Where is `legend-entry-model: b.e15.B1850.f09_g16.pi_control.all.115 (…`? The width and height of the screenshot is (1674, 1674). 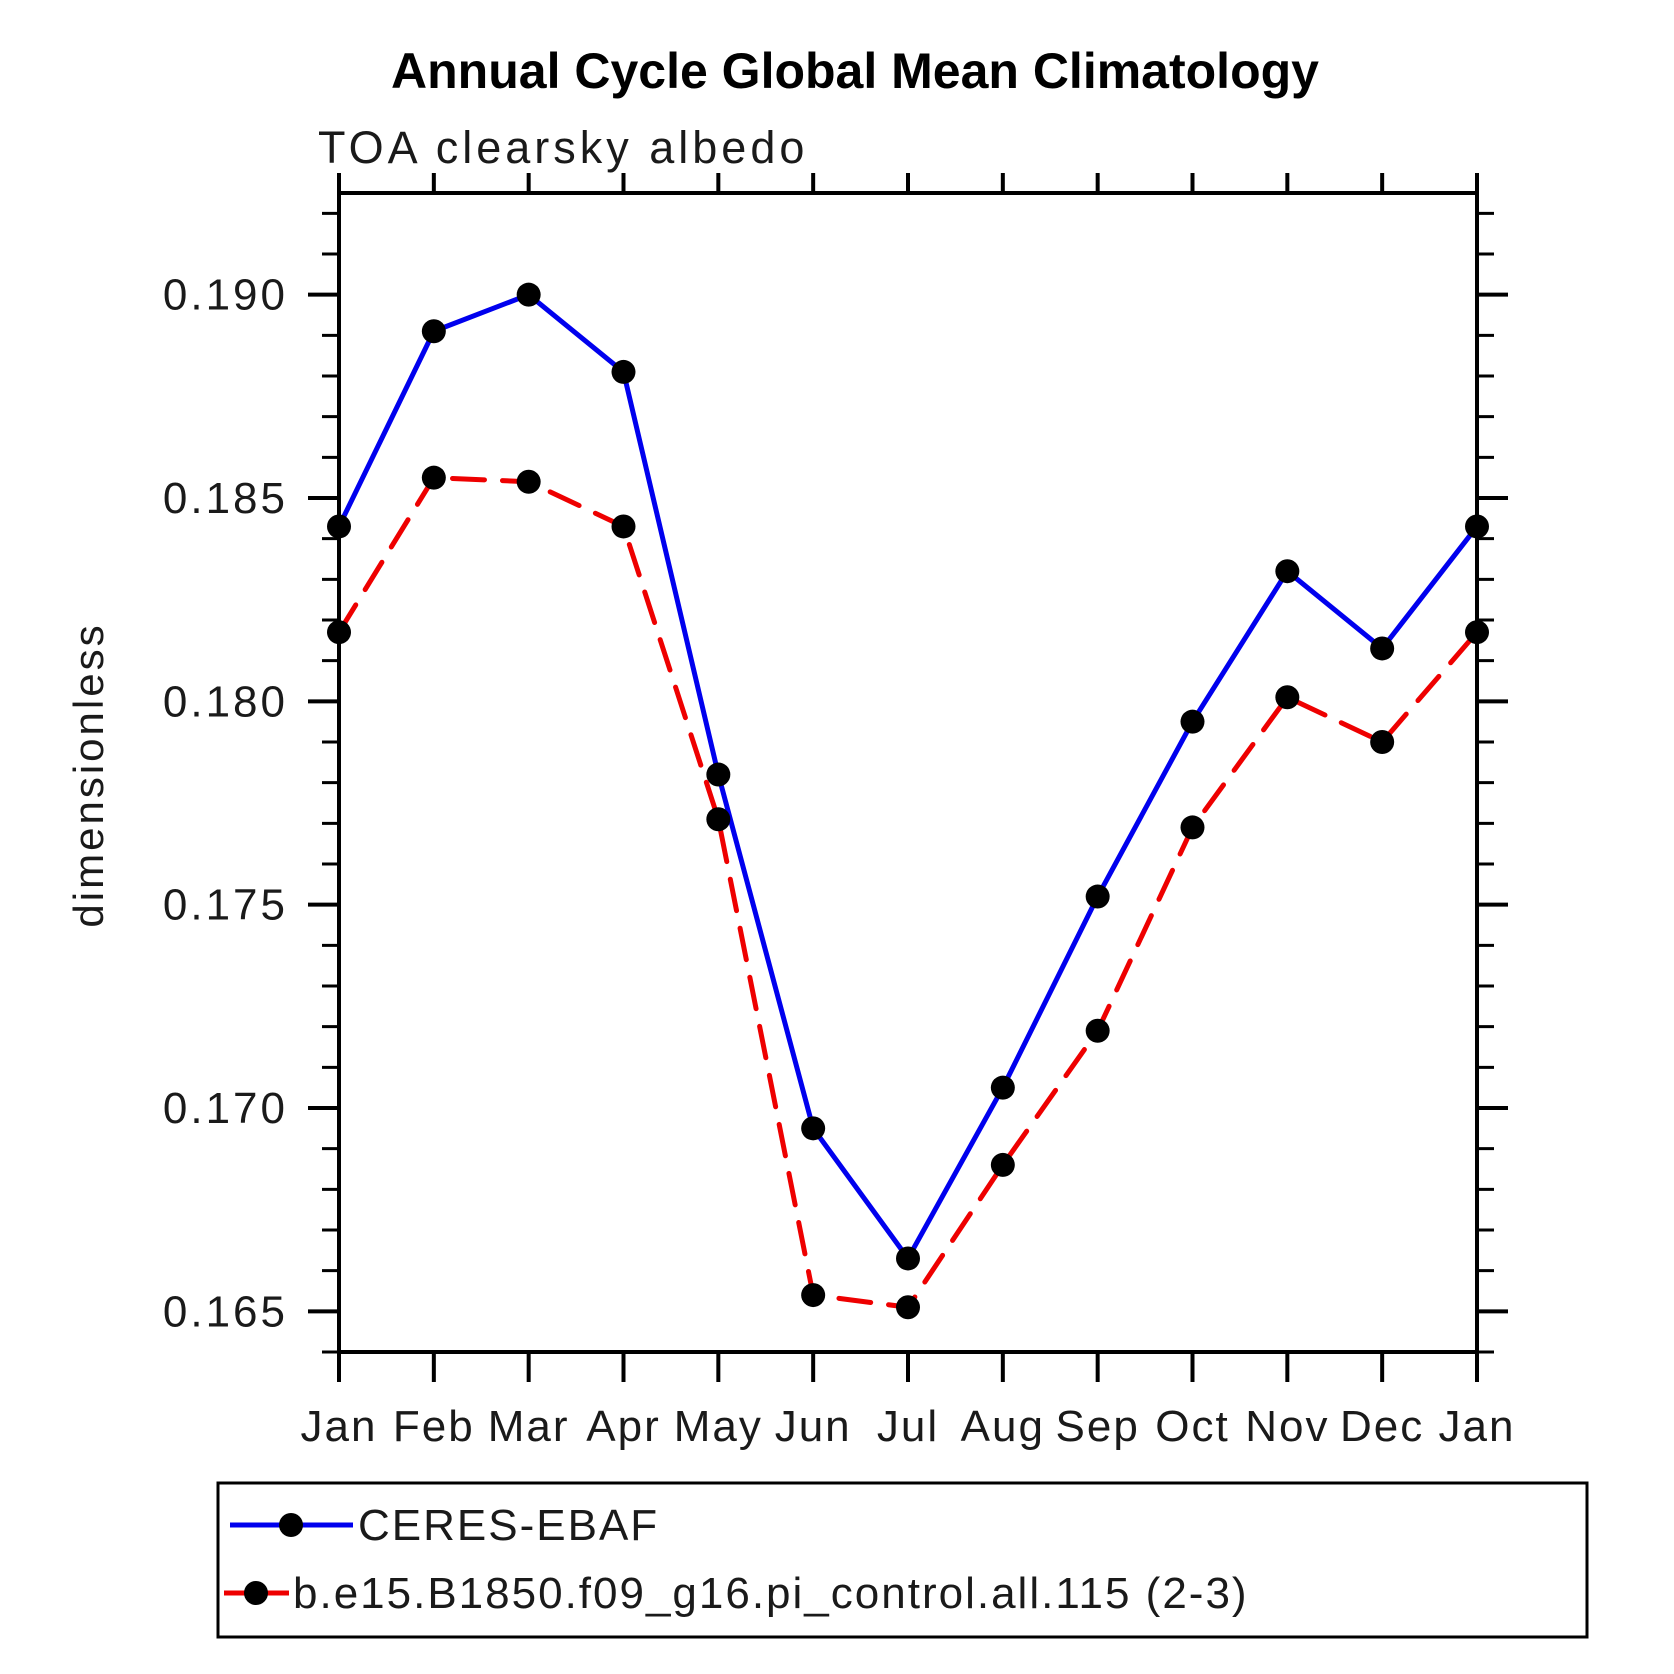
legend-entry-model: b.e15.B1850.f09_g16.pi_control.all.115 (… is located at coordinates (736, 1593).